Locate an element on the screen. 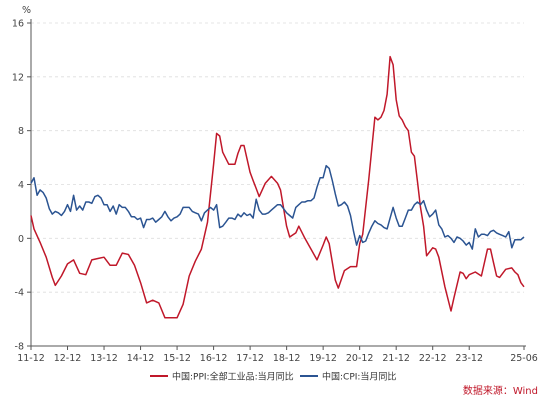 The image size is (550, 403). legend: 中国:PPI:全部工业品:当月同比 中国:CPI:当月同比 is located at coordinates (273, 377).